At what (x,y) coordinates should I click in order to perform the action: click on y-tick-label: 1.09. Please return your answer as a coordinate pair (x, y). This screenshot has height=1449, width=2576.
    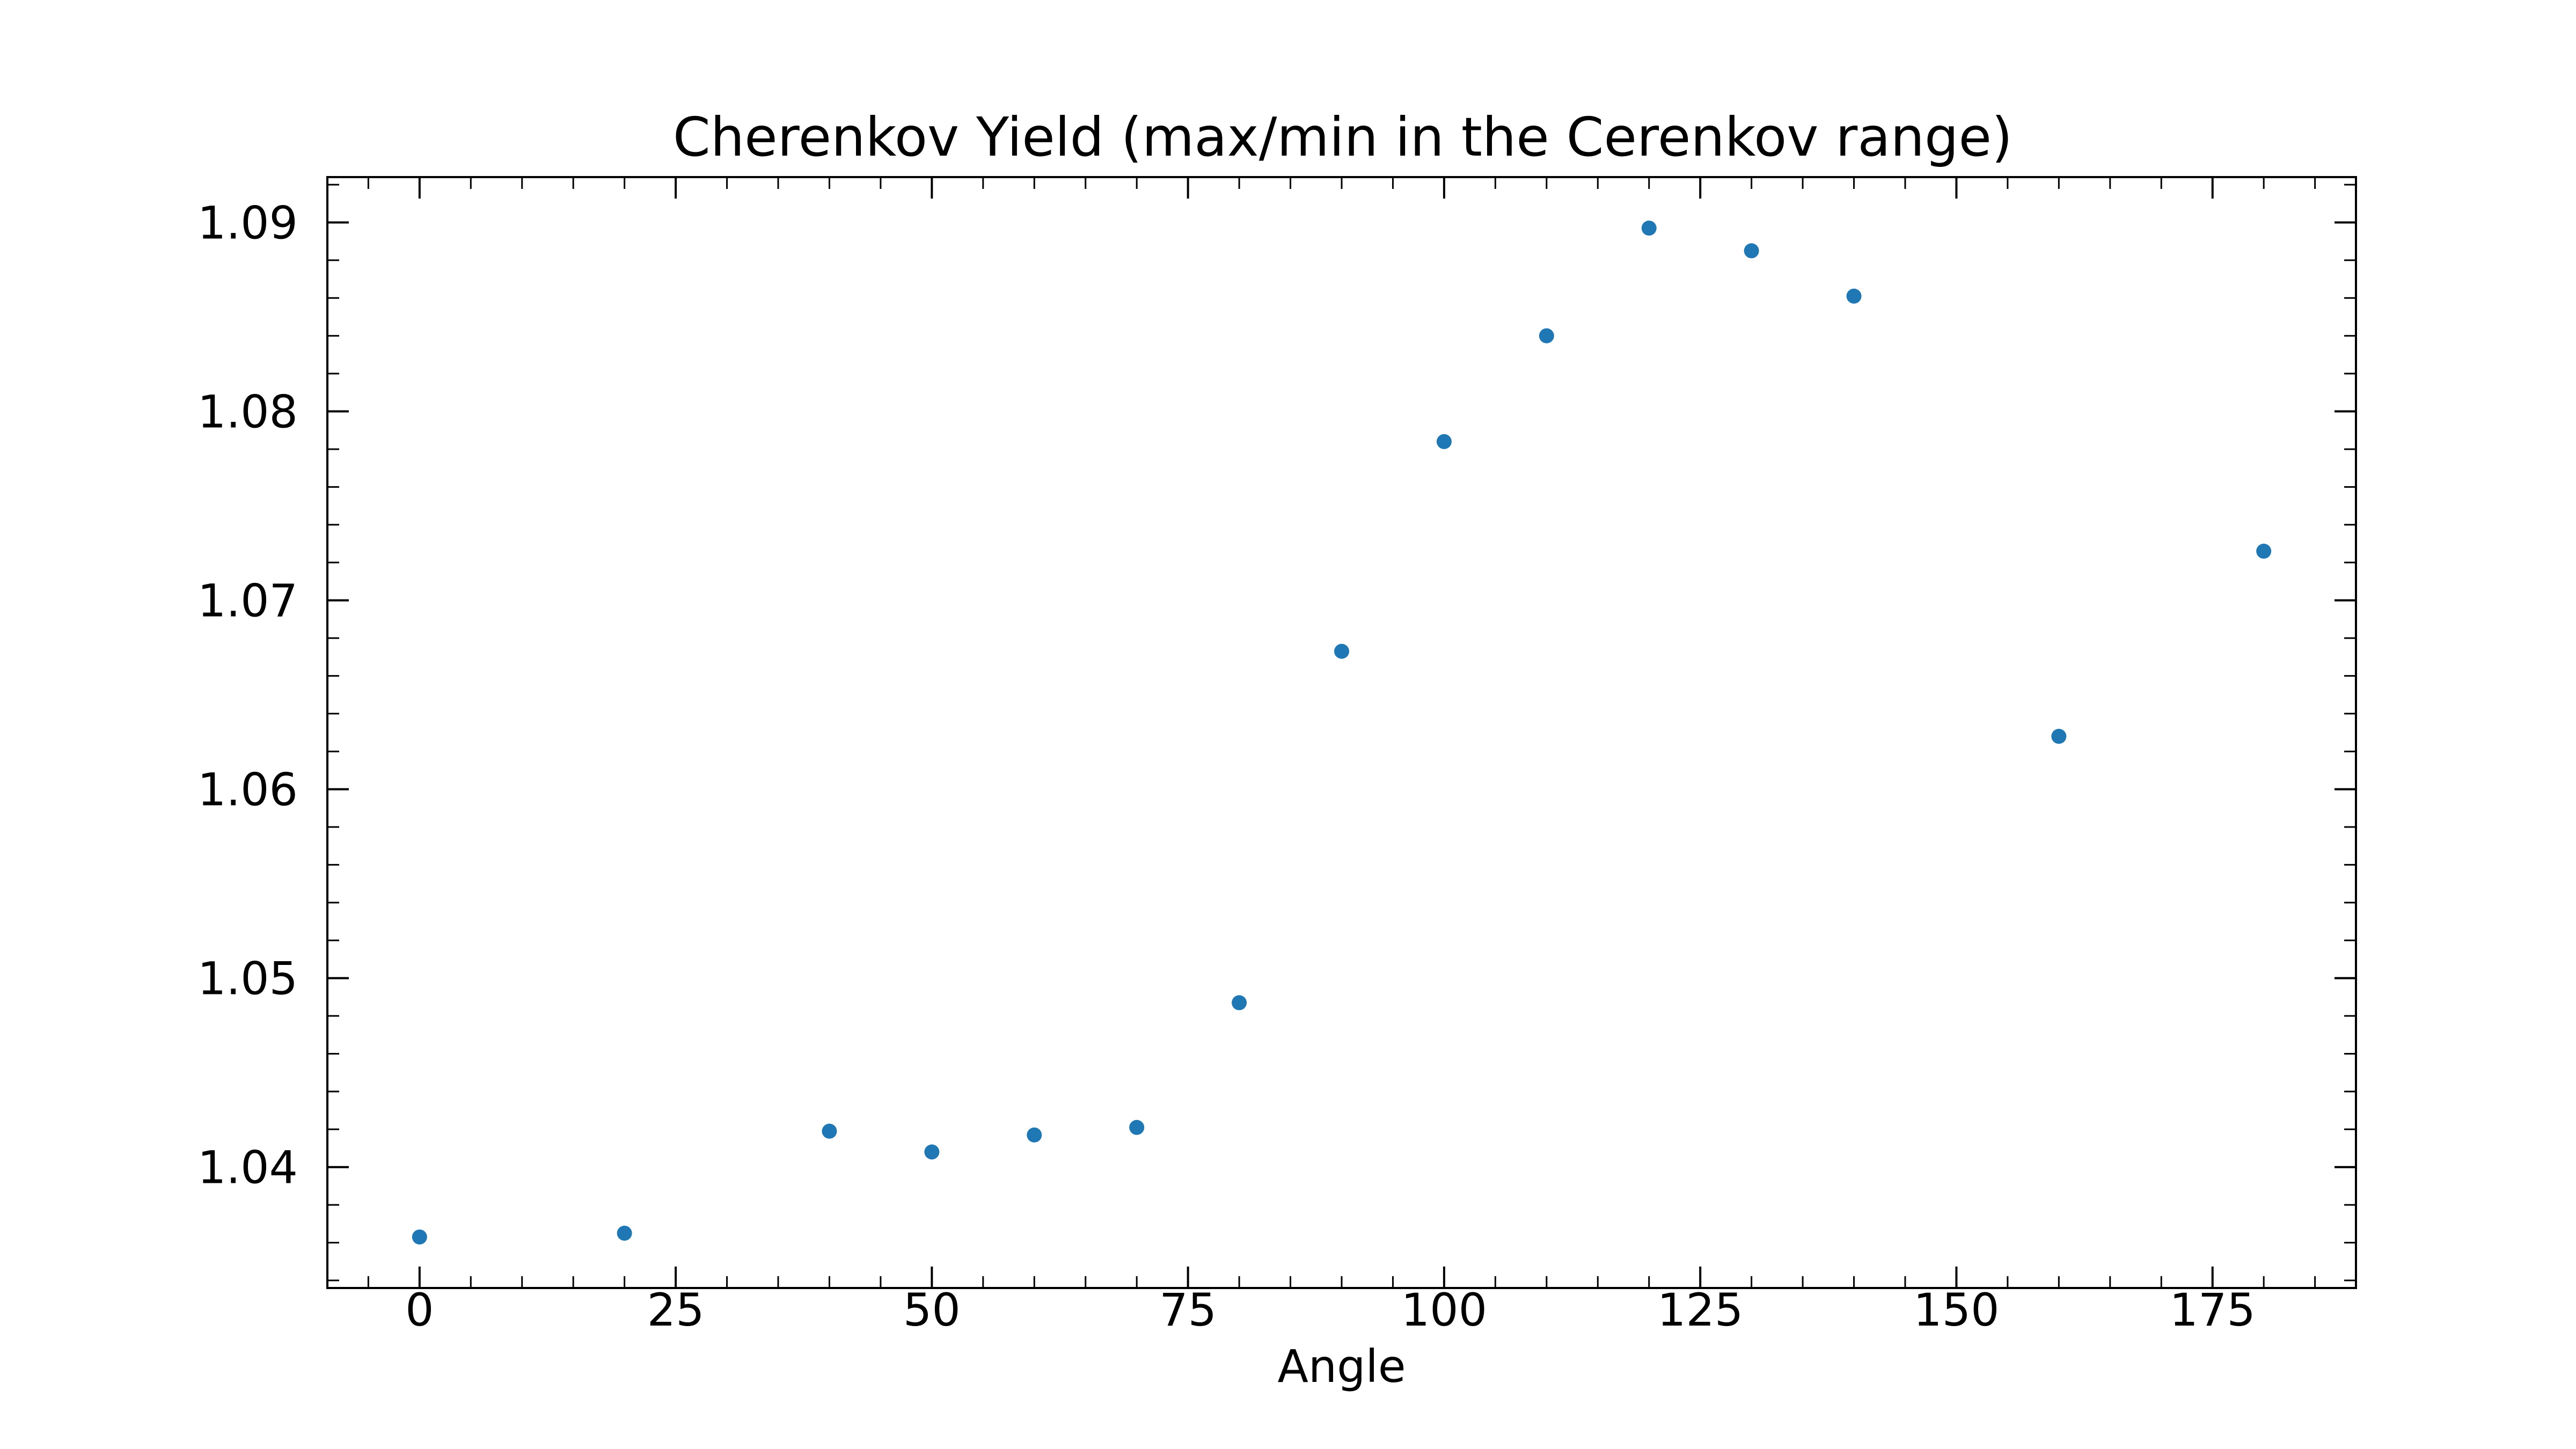
    Looking at the image, I should click on (247, 222).